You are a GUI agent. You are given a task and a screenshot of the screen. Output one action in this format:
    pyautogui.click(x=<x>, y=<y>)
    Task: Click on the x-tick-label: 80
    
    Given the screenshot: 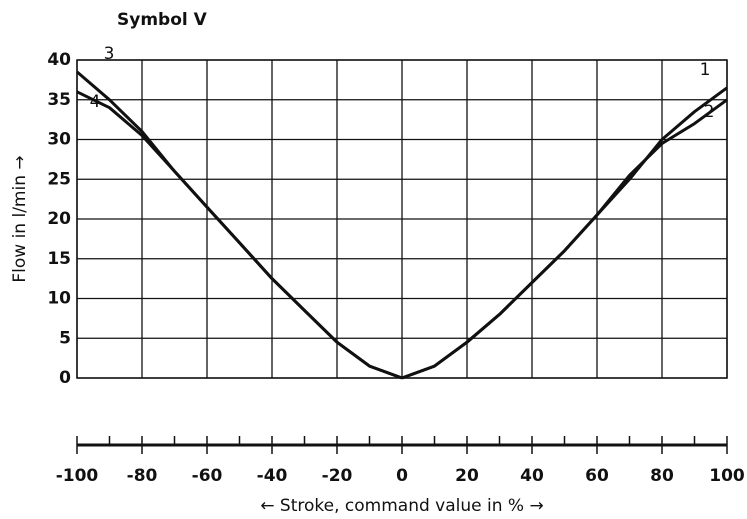 What is the action you would take?
    pyautogui.click(x=662, y=476)
    